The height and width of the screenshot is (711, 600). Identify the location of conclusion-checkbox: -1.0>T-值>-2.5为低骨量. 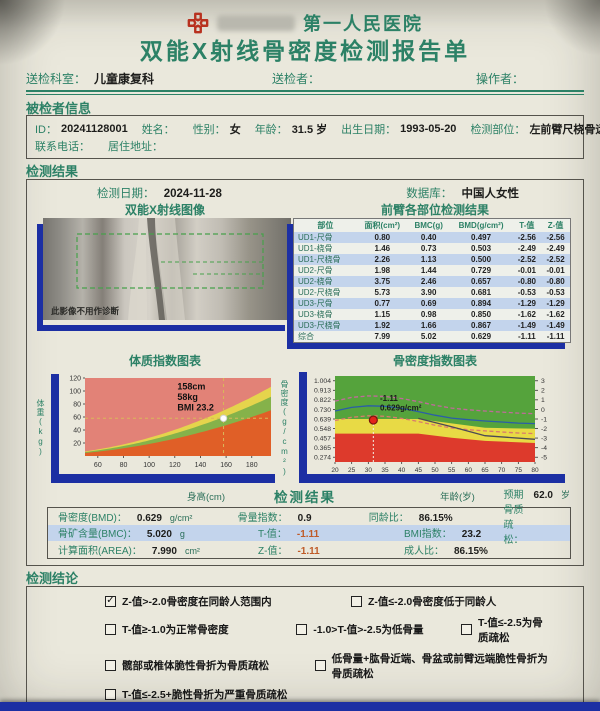
(378, 629).